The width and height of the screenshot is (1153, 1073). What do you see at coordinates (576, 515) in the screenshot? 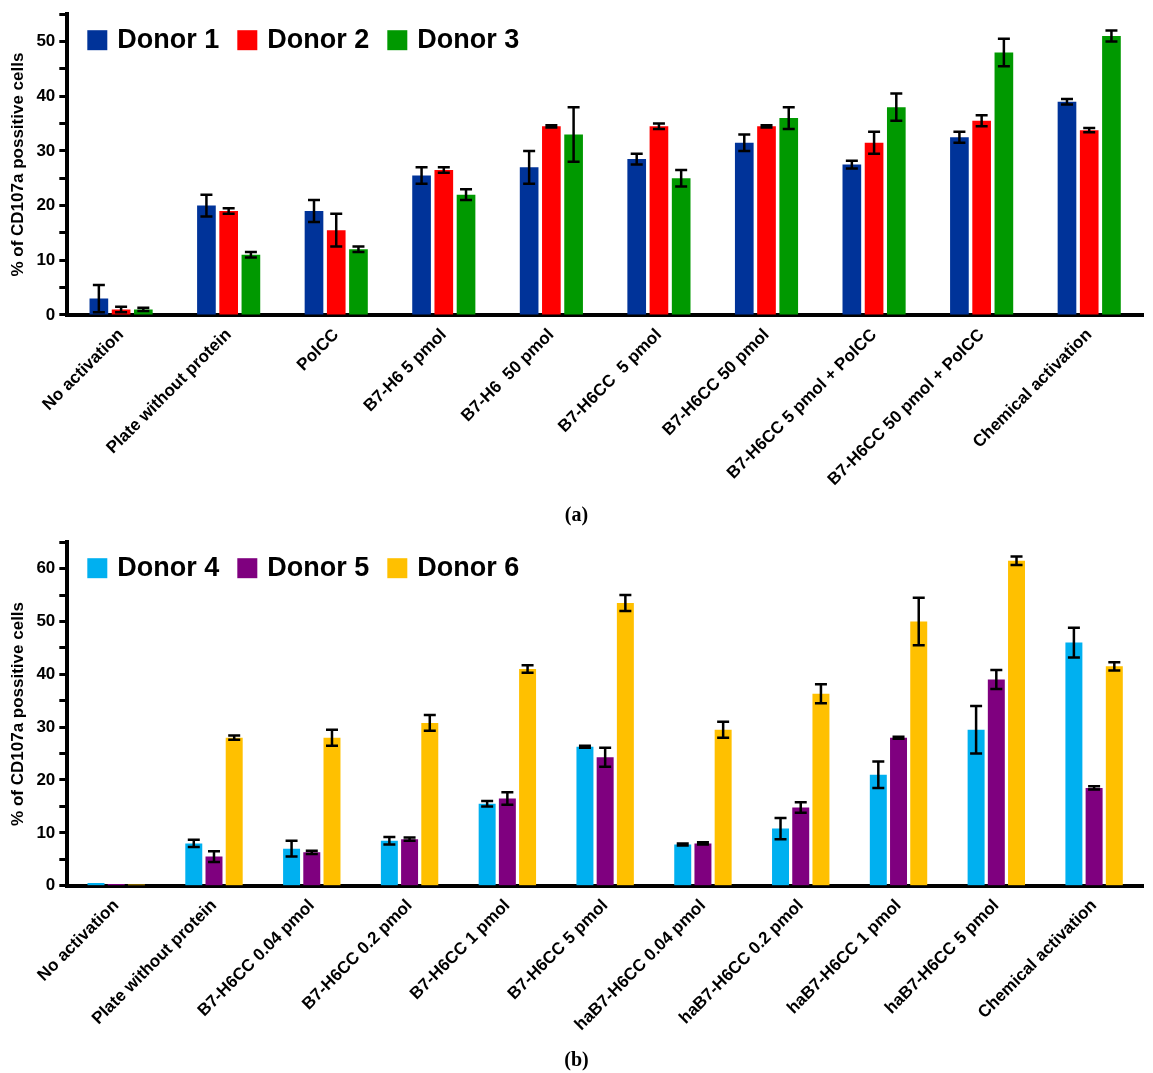
I see `text: (a)` at bounding box center [576, 515].